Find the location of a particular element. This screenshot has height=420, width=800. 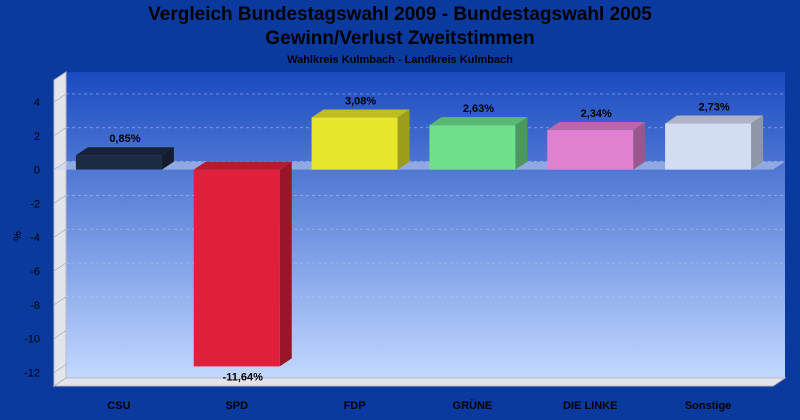

y-tick-label: 0 is located at coordinates (37, 171).